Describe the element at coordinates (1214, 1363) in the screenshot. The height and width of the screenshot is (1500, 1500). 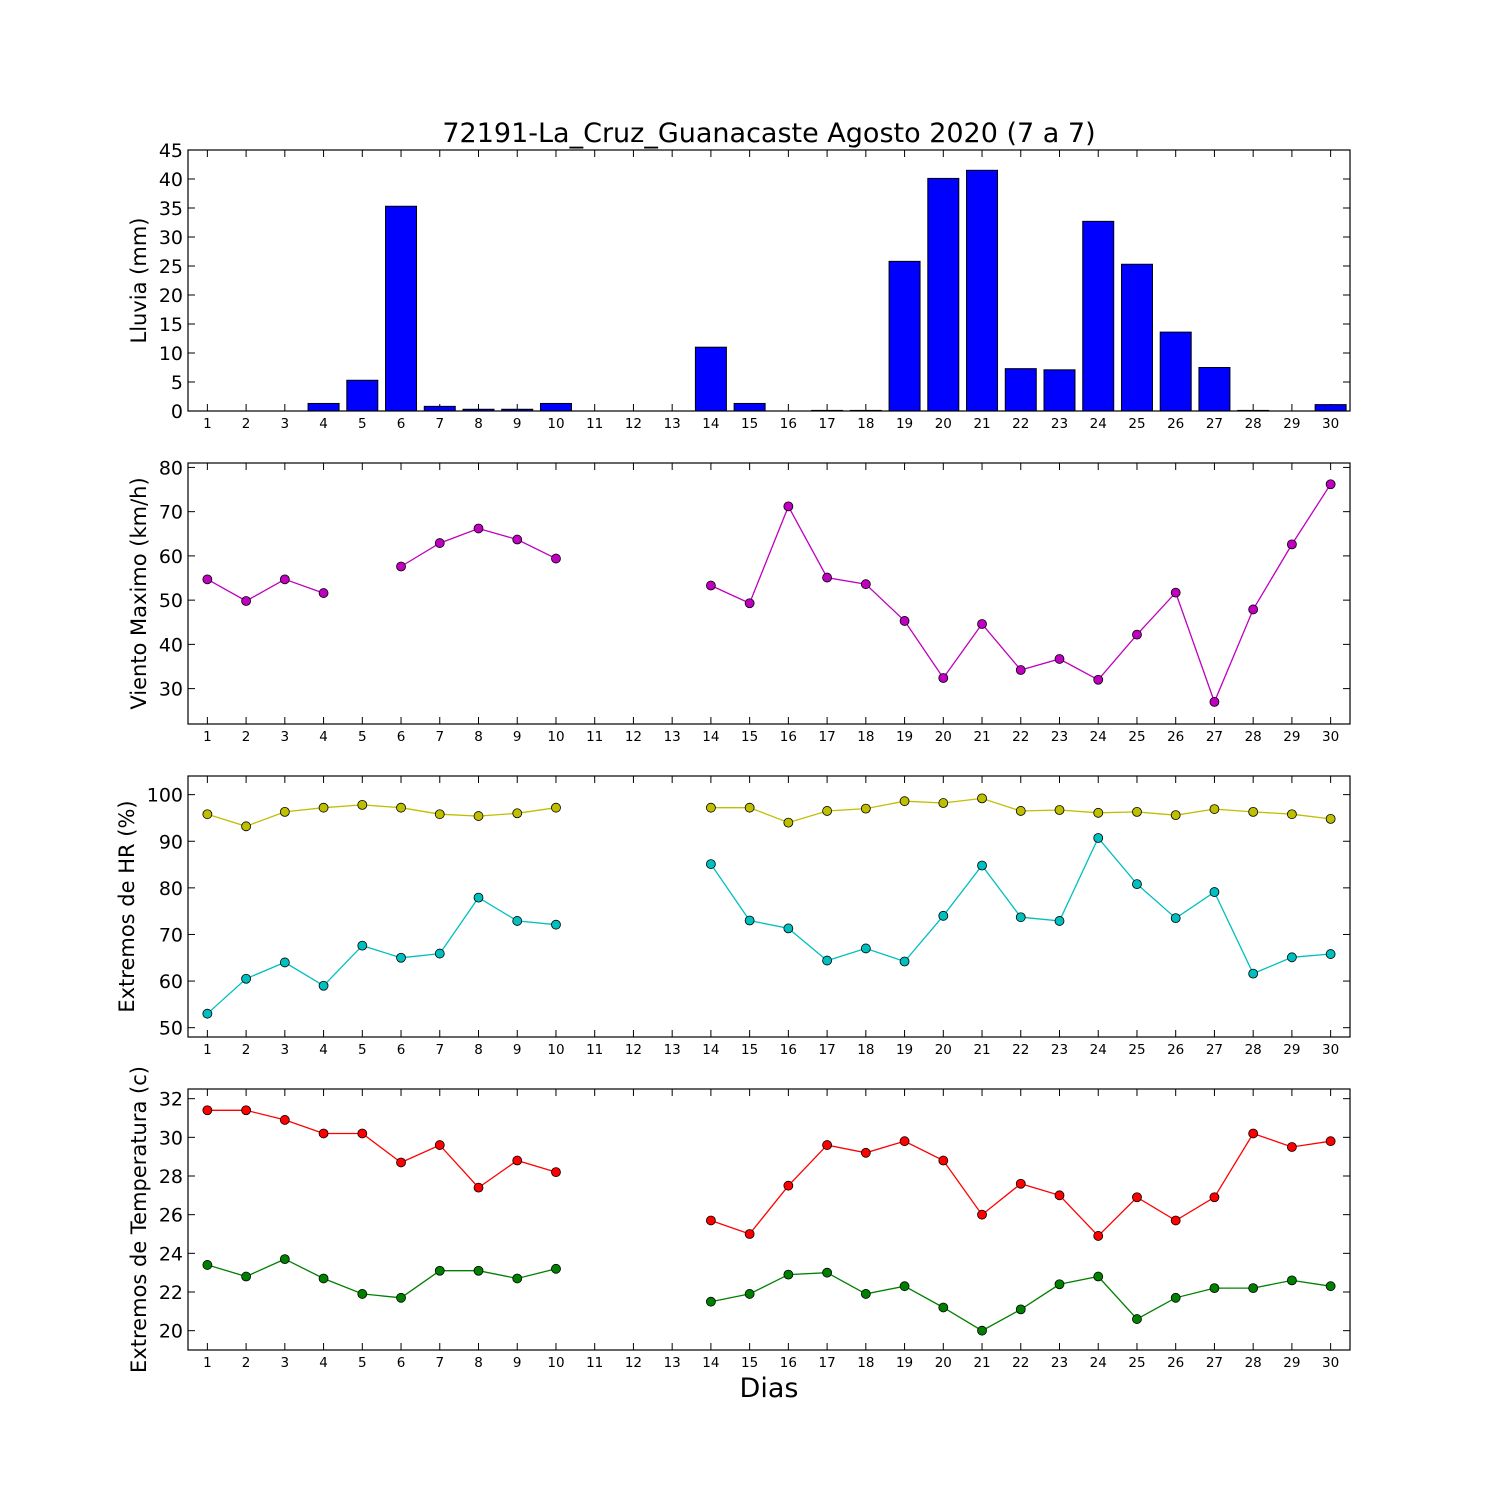
I see `x-tick-label: 27` at that location.